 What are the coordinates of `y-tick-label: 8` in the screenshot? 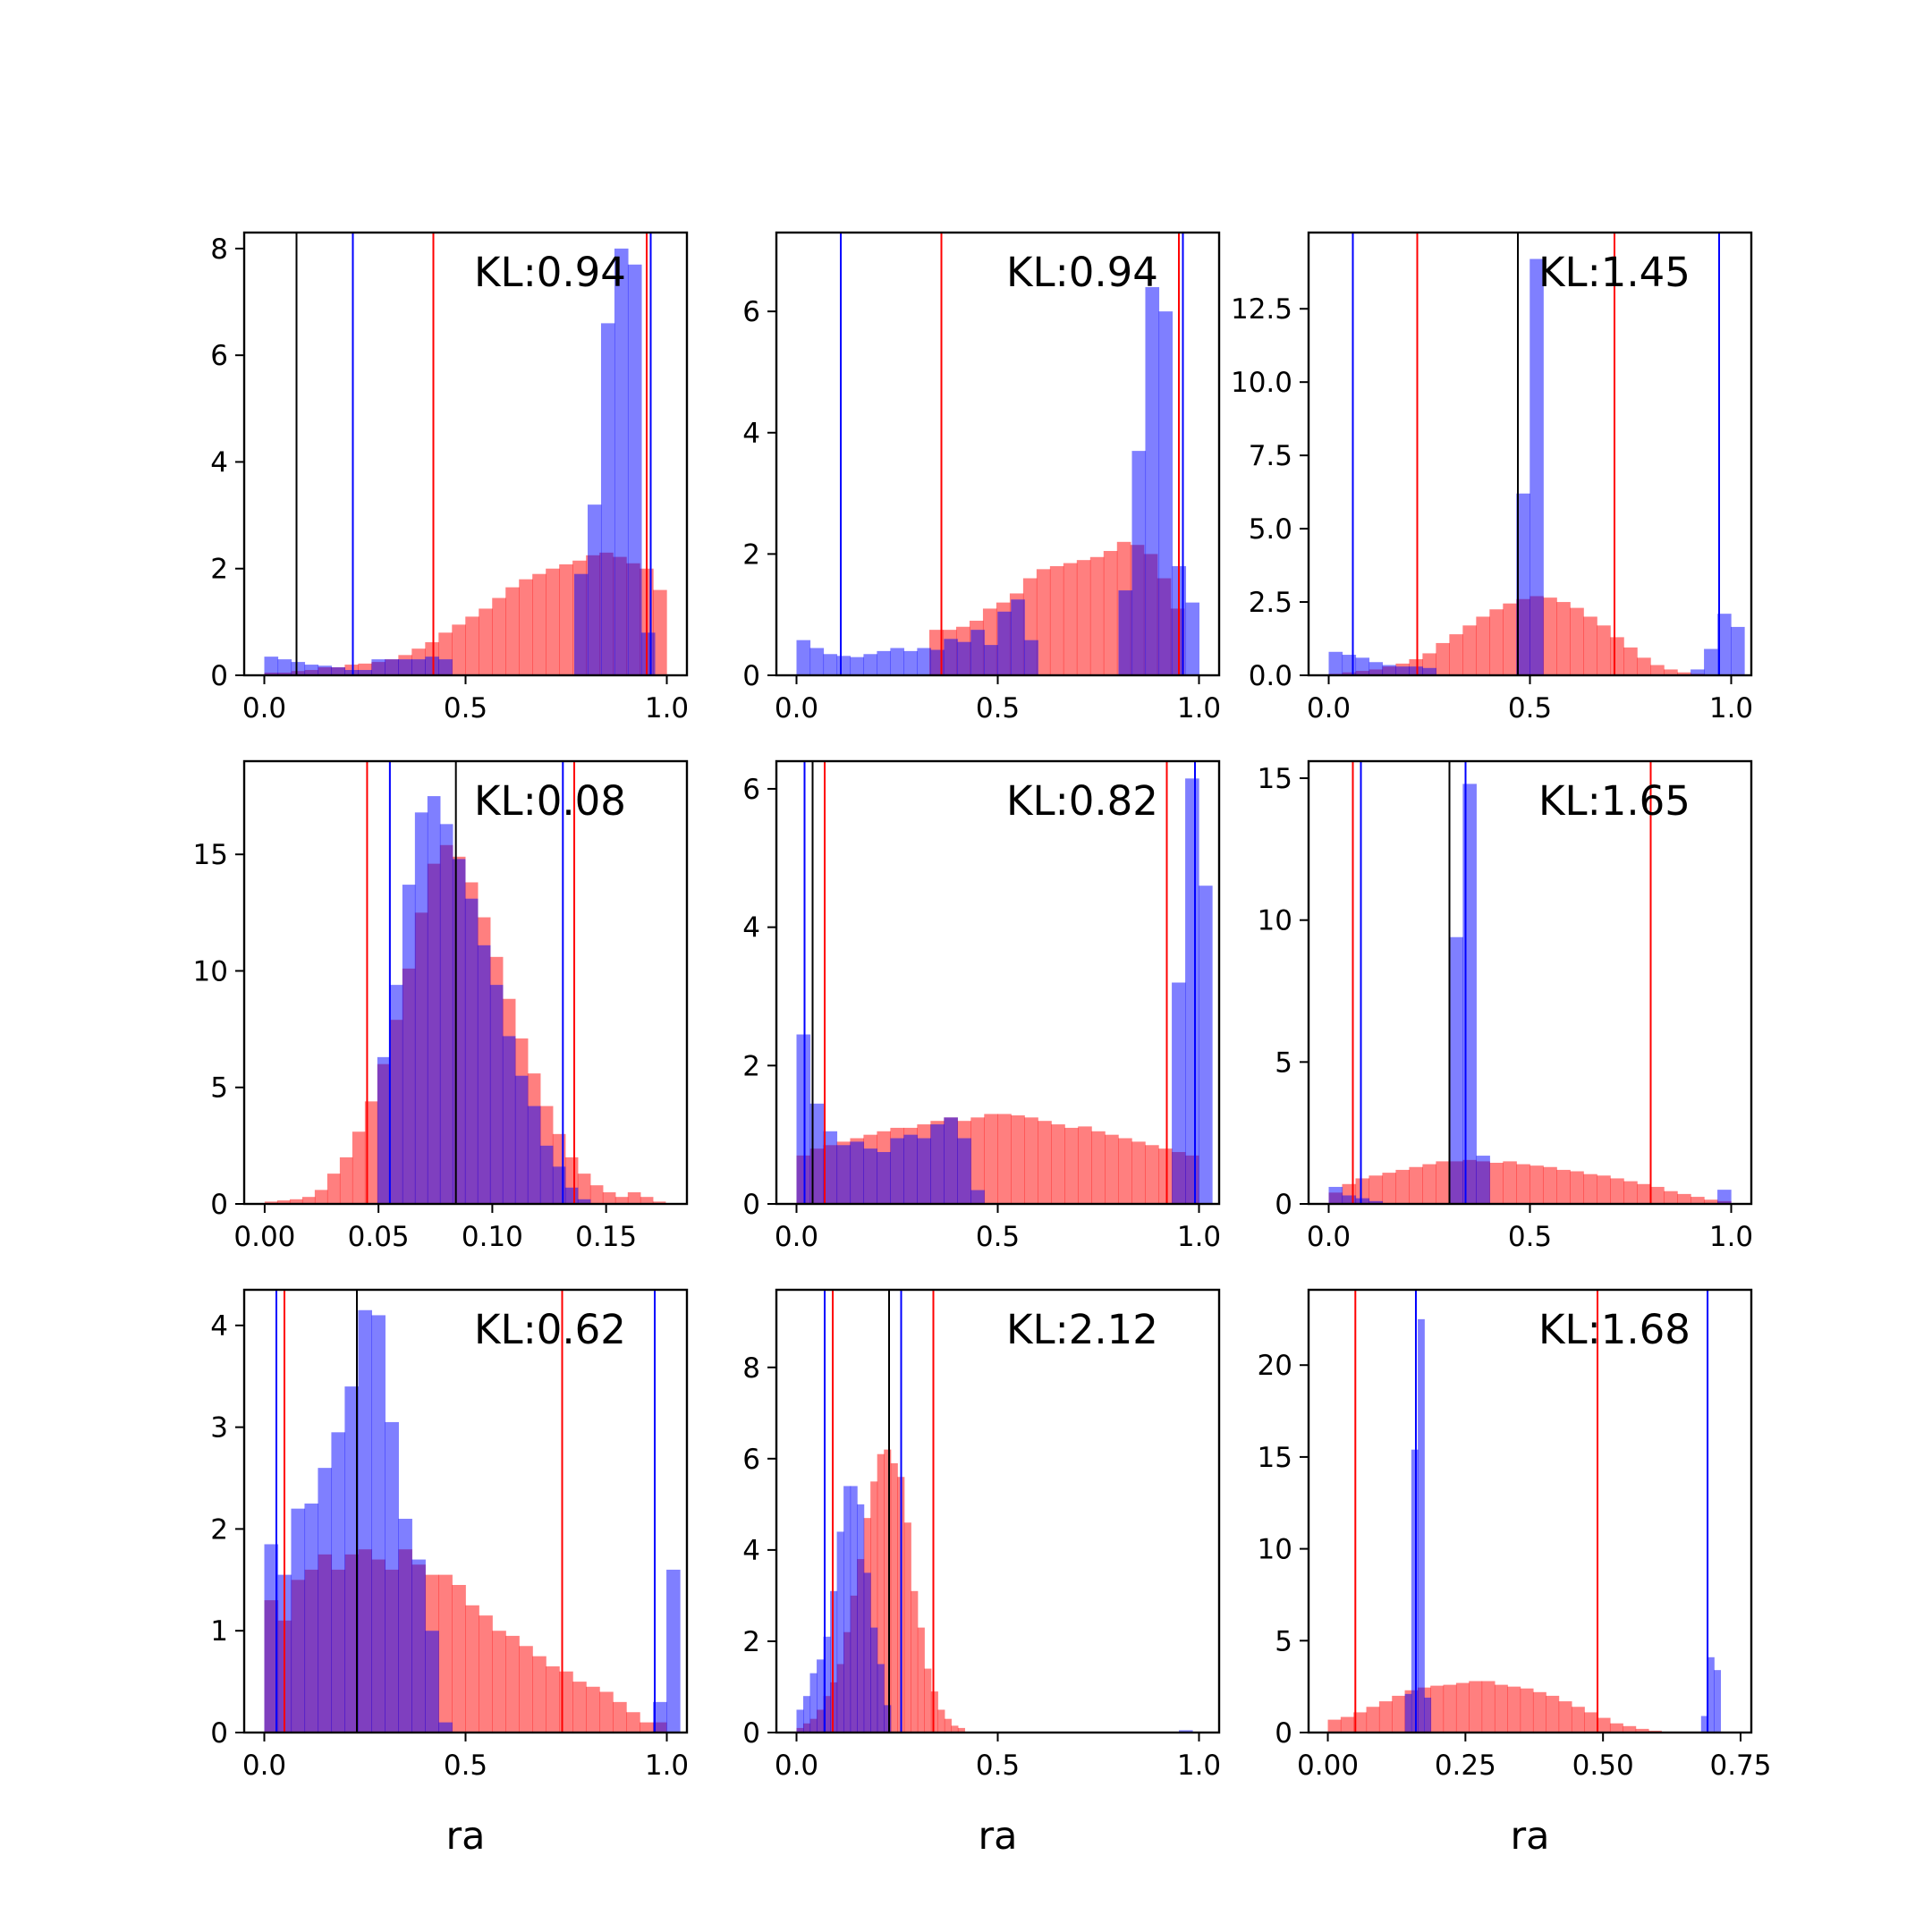 It's located at (219, 249).